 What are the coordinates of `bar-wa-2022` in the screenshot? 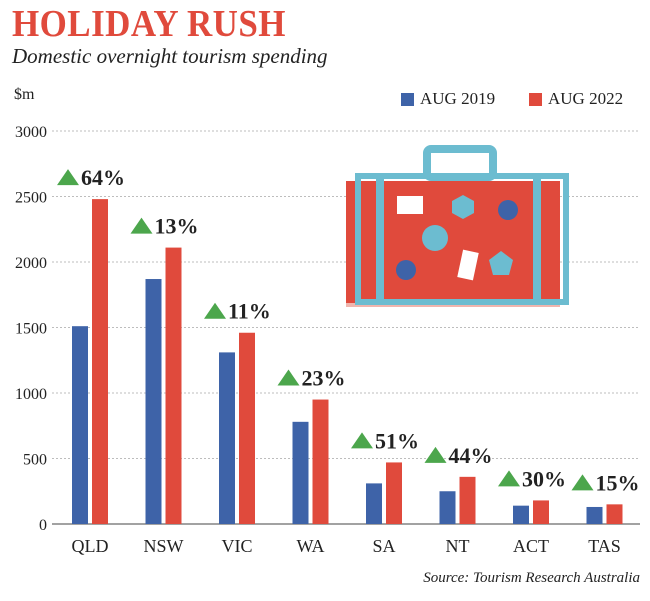 It's located at (320, 461).